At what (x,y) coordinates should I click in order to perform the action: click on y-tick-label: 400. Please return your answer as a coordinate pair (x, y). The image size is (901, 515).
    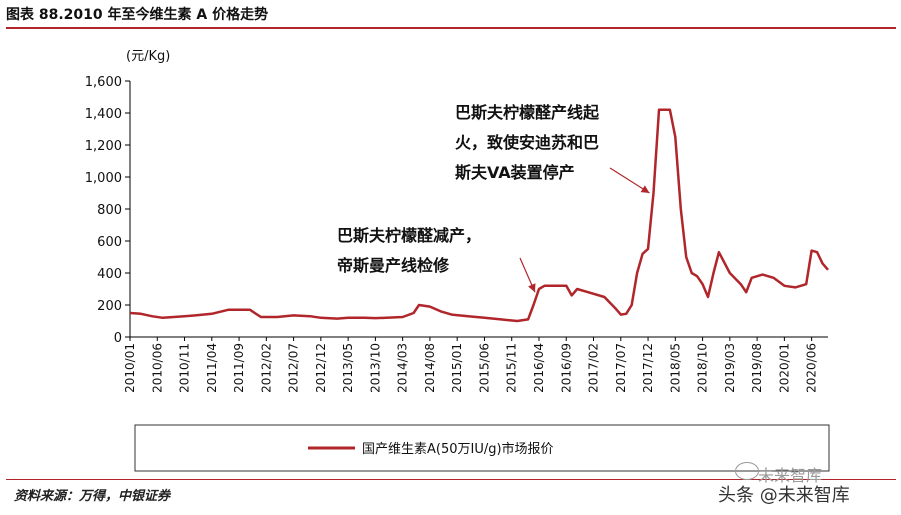
    Looking at the image, I should click on (109, 274).